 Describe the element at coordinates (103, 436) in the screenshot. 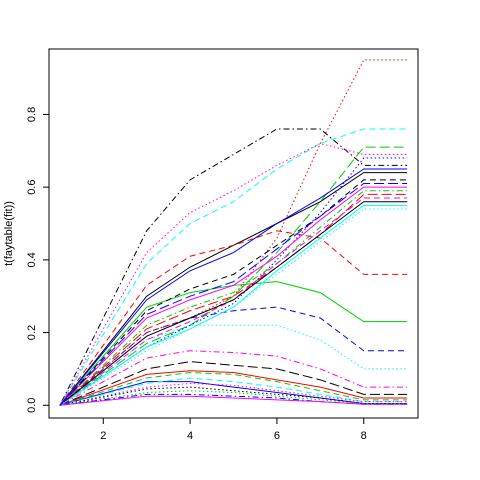

I see `x-tick-label: 2` at that location.